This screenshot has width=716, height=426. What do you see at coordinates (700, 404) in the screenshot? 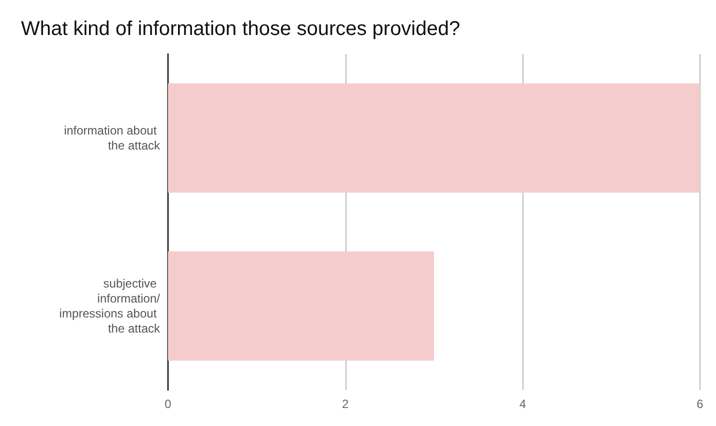
I see `x-tick-label: 6` at bounding box center [700, 404].